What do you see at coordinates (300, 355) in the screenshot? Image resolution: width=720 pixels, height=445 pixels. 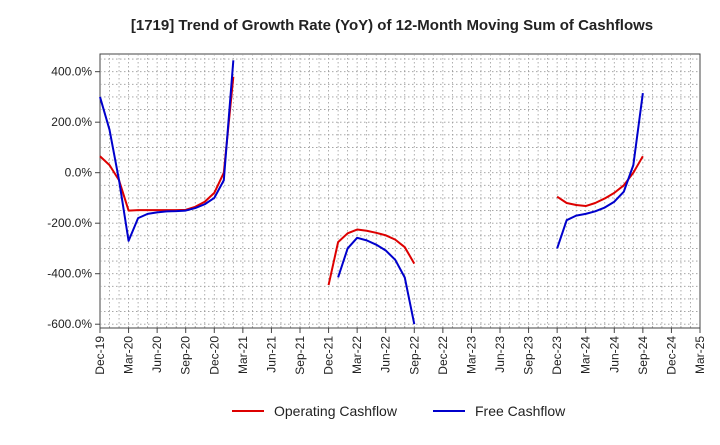 I see `x-tick-label: Sep-21` at bounding box center [300, 355].